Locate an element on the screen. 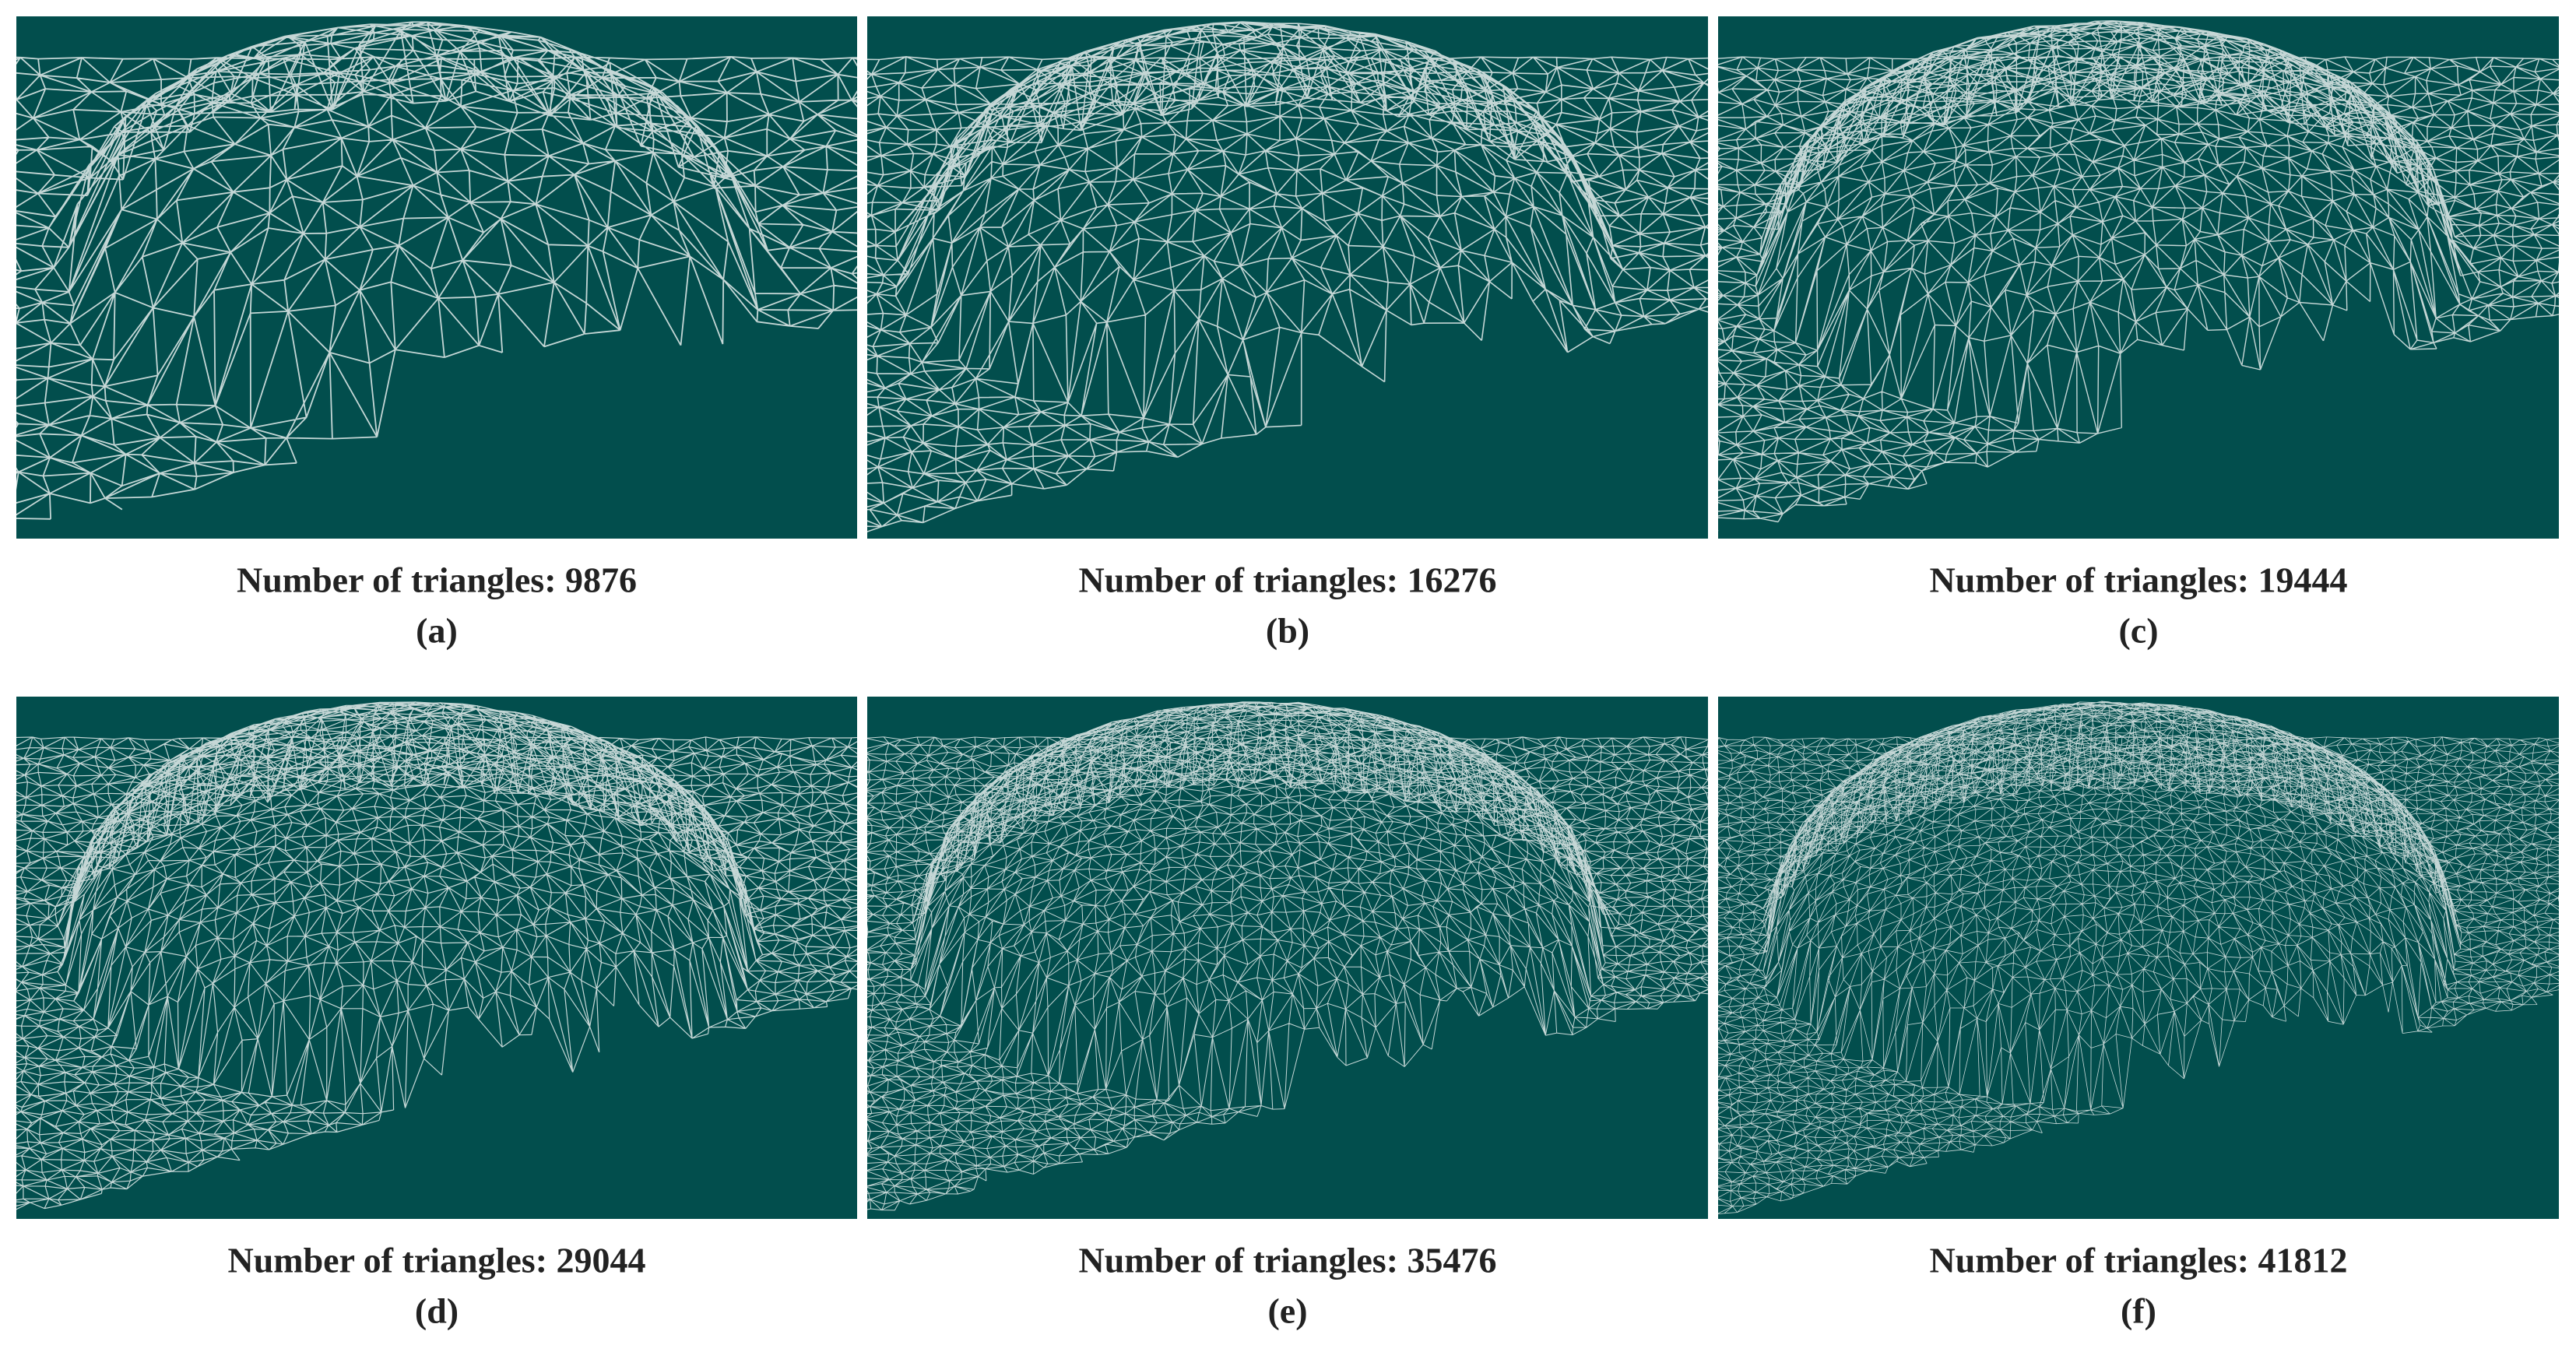  panel-caption: Number of triangles: 29044 is located at coordinates (436, 1260).